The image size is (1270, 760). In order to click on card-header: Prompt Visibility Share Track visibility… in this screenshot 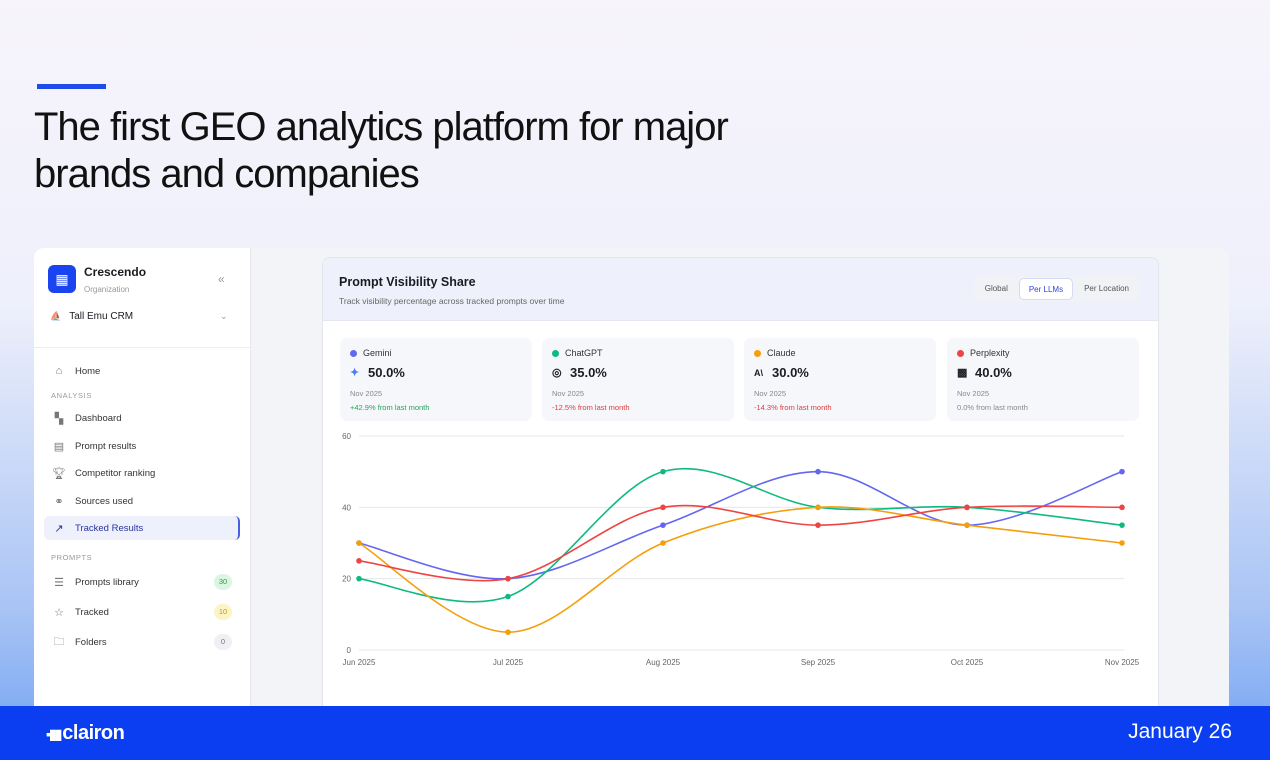, I will do `click(740, 289)`.